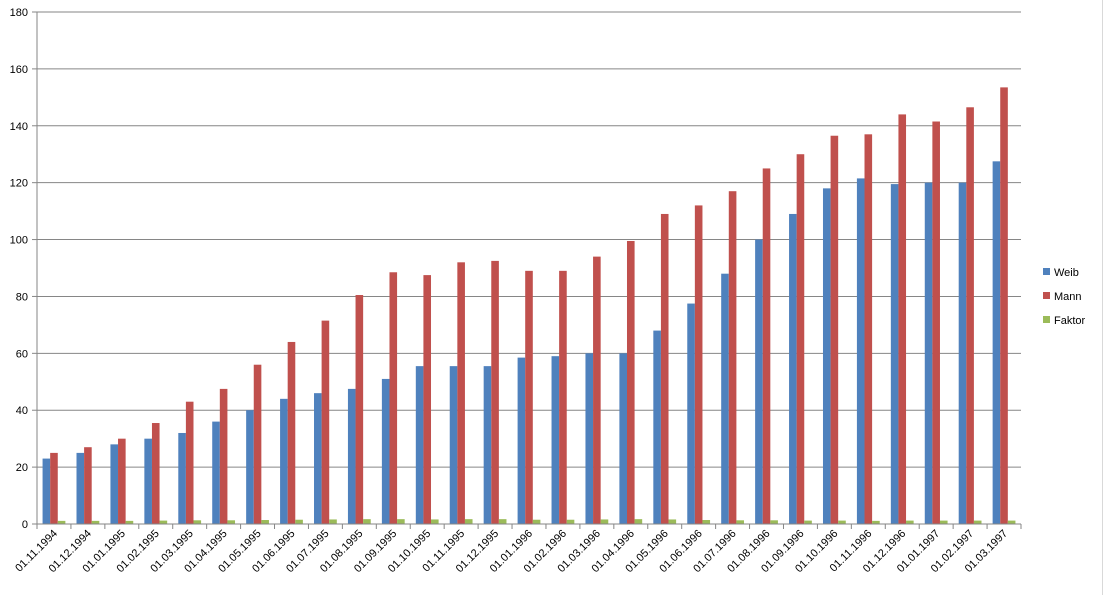 The height and width of the screenshot is (600, 1103). I want to click on legend: Weib Mann Faktor, so click(1064, 297).